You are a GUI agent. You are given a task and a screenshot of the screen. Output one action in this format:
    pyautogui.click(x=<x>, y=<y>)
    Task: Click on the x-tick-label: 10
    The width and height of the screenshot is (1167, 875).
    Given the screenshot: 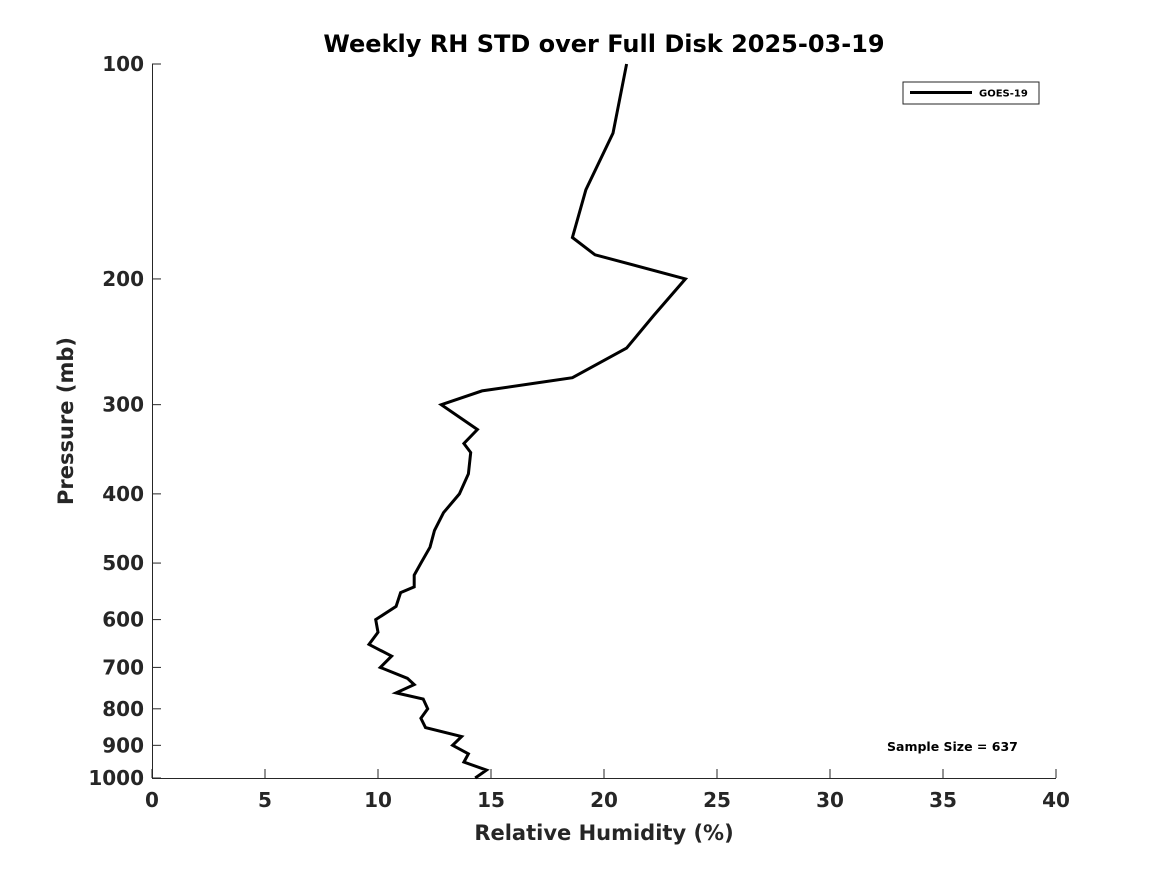 What is the action you would take?
    pyautogui.click(x=378, y=800)
    